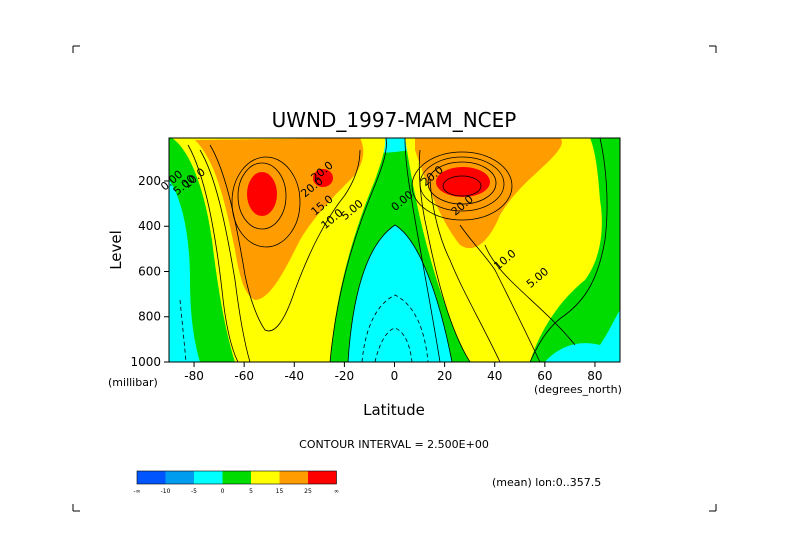 Image resolution: width=789 pixels, height=558 pixels. What do you see at coordinates (184, 271) in the screenshot?
I see `easterly-region-south-pole` at bounding box center [184, 271].